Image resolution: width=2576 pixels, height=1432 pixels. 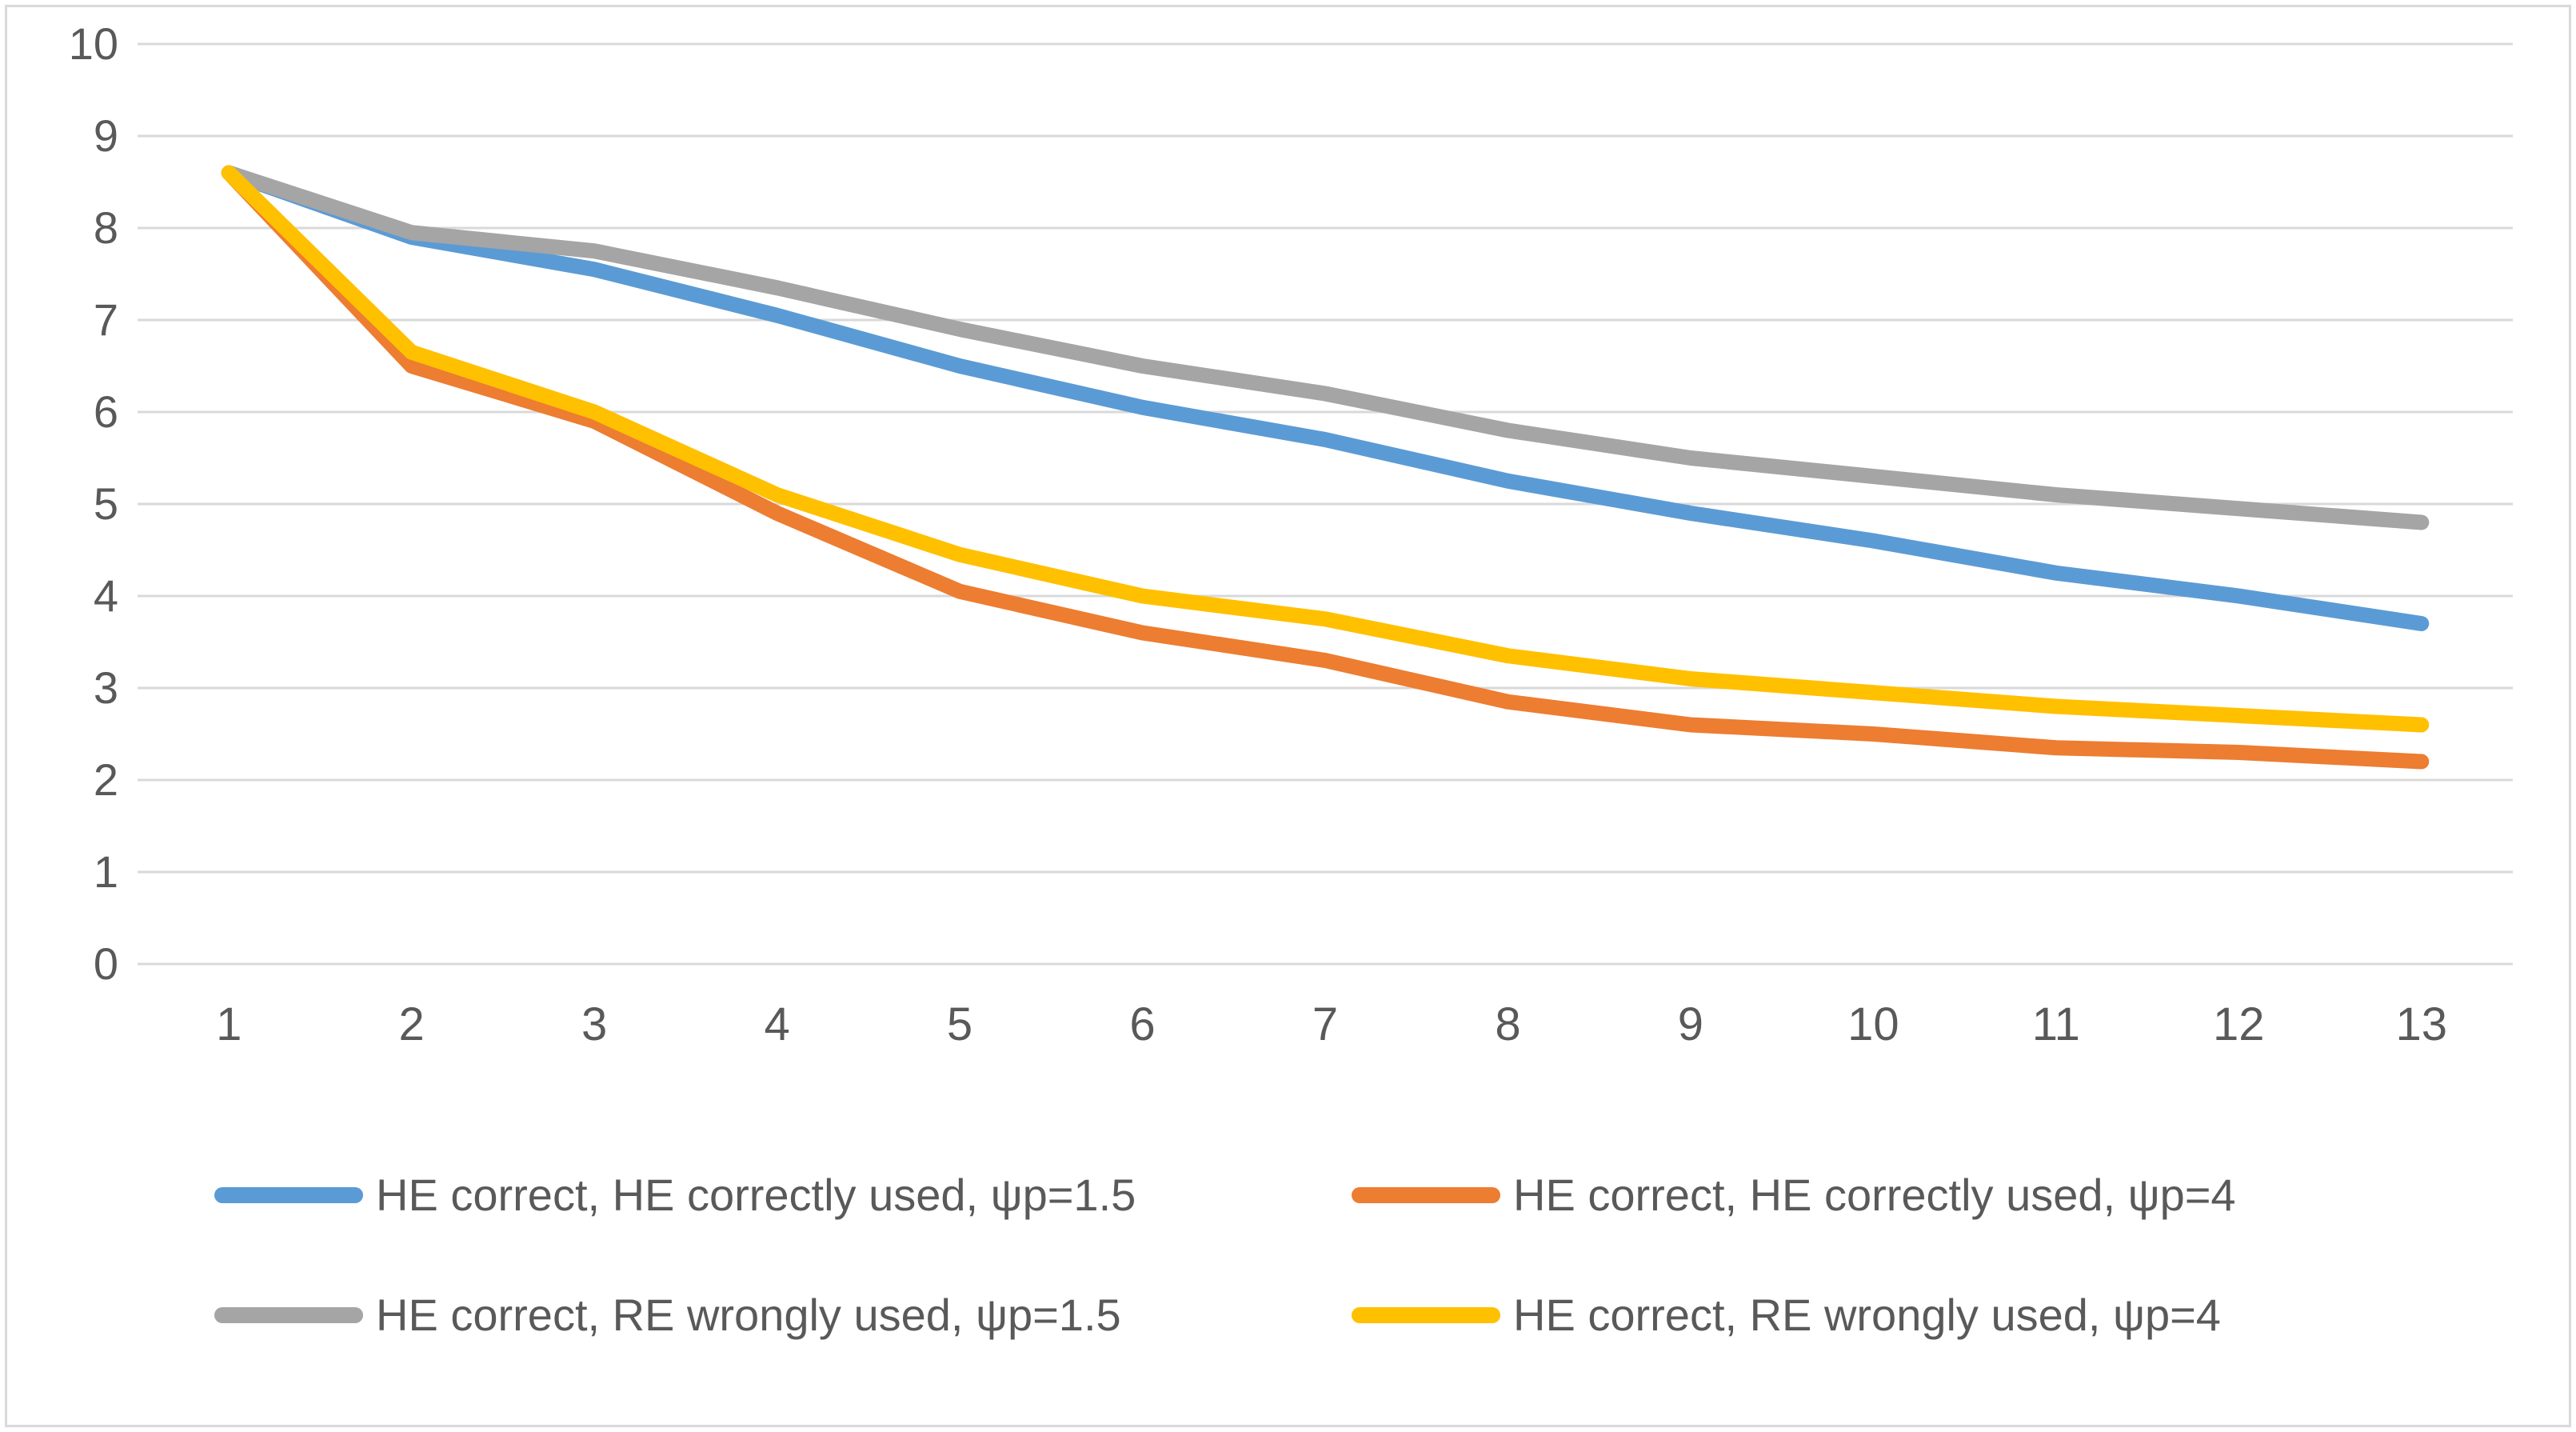 What do you see at coordinates (105, 411) in the screenshot?
I see `y-tick-label: 6` at bounding box center [105, 411].